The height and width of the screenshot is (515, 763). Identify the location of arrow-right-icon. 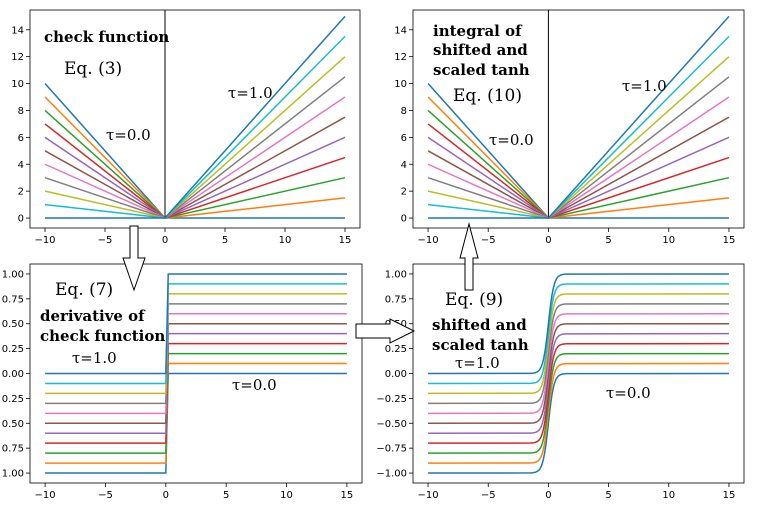
(385, 331).